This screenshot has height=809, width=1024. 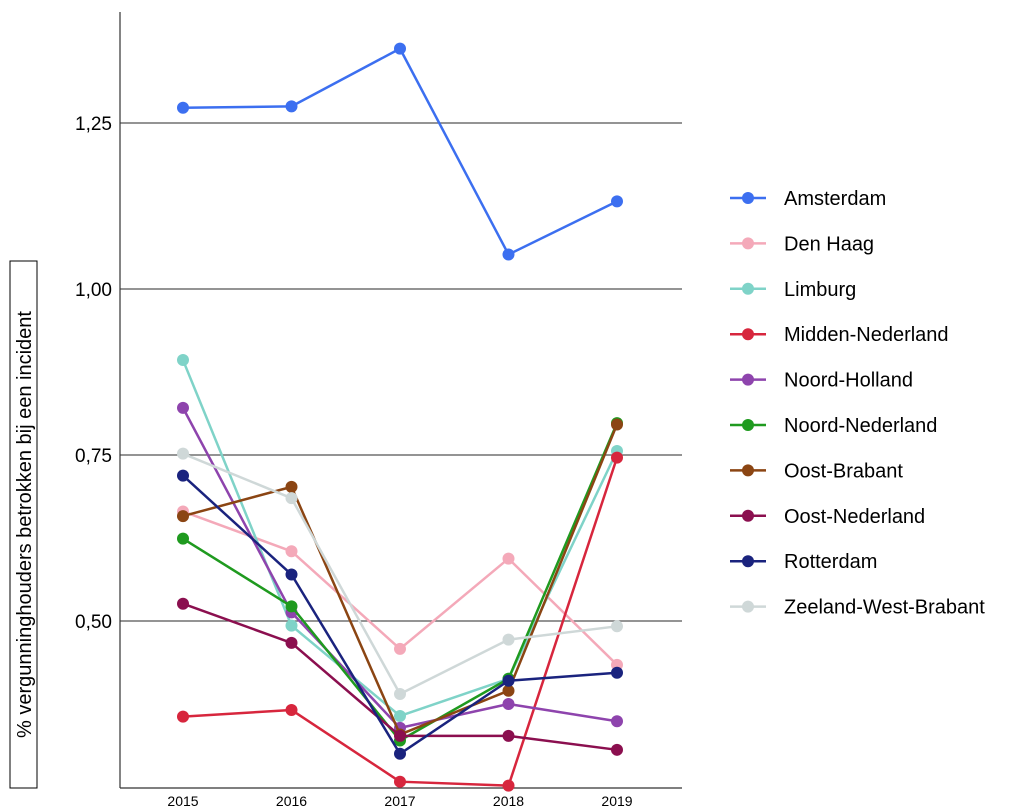 I want to click on legend-item: Rotterdam, so click(x=803, y=562).